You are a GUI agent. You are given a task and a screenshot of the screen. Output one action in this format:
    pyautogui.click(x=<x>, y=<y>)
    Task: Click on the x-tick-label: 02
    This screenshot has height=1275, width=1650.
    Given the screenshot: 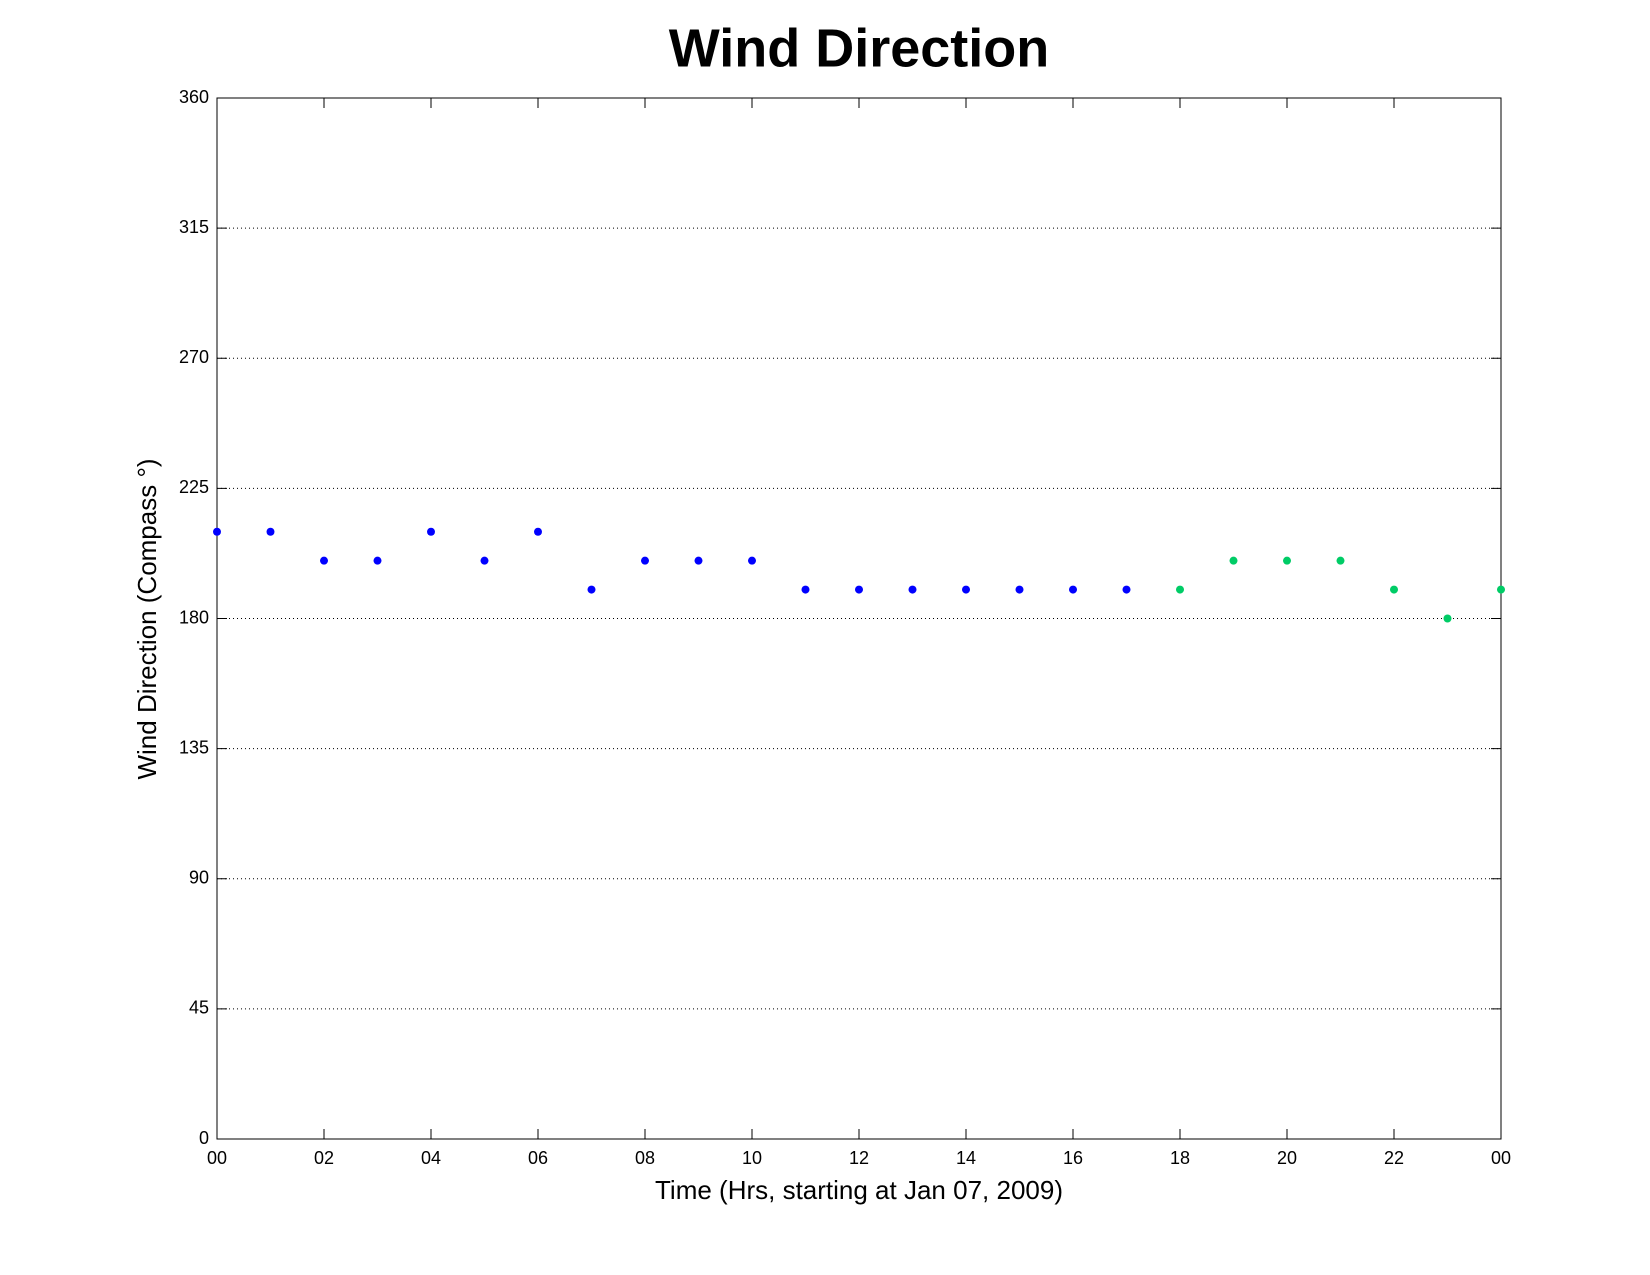 What is the action you would take?
    pyautogui.click(x=324, y=1158)
    